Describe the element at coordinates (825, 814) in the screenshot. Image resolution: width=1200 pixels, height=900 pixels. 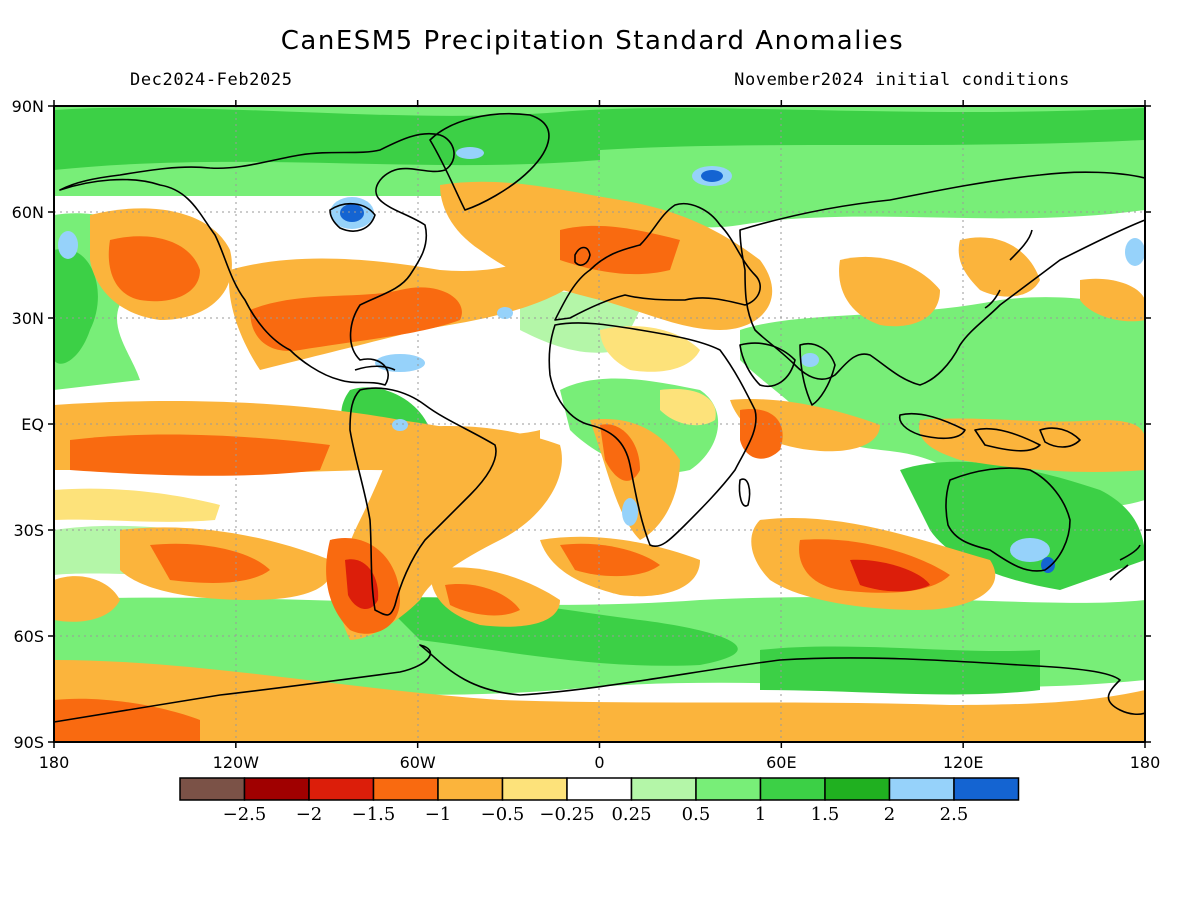
I see `legend-label: 1.5` at that location.